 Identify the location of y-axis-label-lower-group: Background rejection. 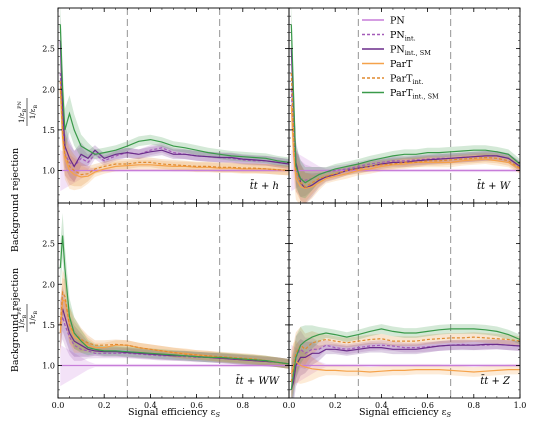
(15, 320).